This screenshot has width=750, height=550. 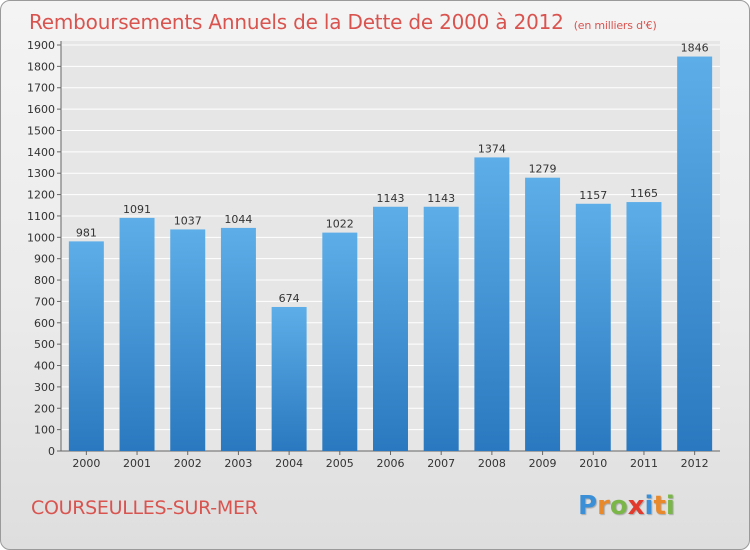 What do you see at coordinates (86, 463) in the screenshot?
I see `x-tick-label: 2000` at bounding box center [86, 463].